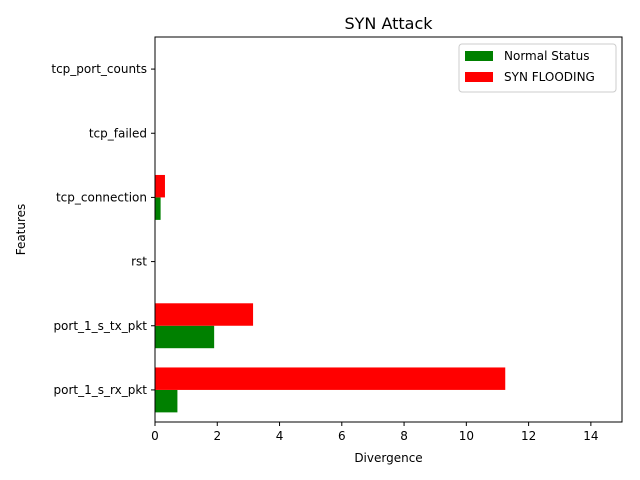 The width and height of the screenshot is (640, 480). What do you see at coordinates (330, 378) in the screenshot?
I see `bar-syn-flooding-port-1-s-rx-pkt` at bounding box center [330, 378].